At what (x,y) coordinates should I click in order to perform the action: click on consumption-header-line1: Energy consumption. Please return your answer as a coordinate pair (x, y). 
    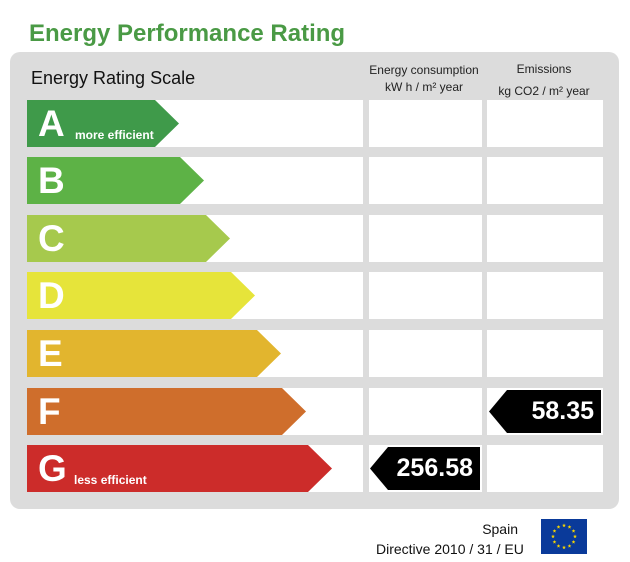
    Looking at the image, I should click on (424, 70).